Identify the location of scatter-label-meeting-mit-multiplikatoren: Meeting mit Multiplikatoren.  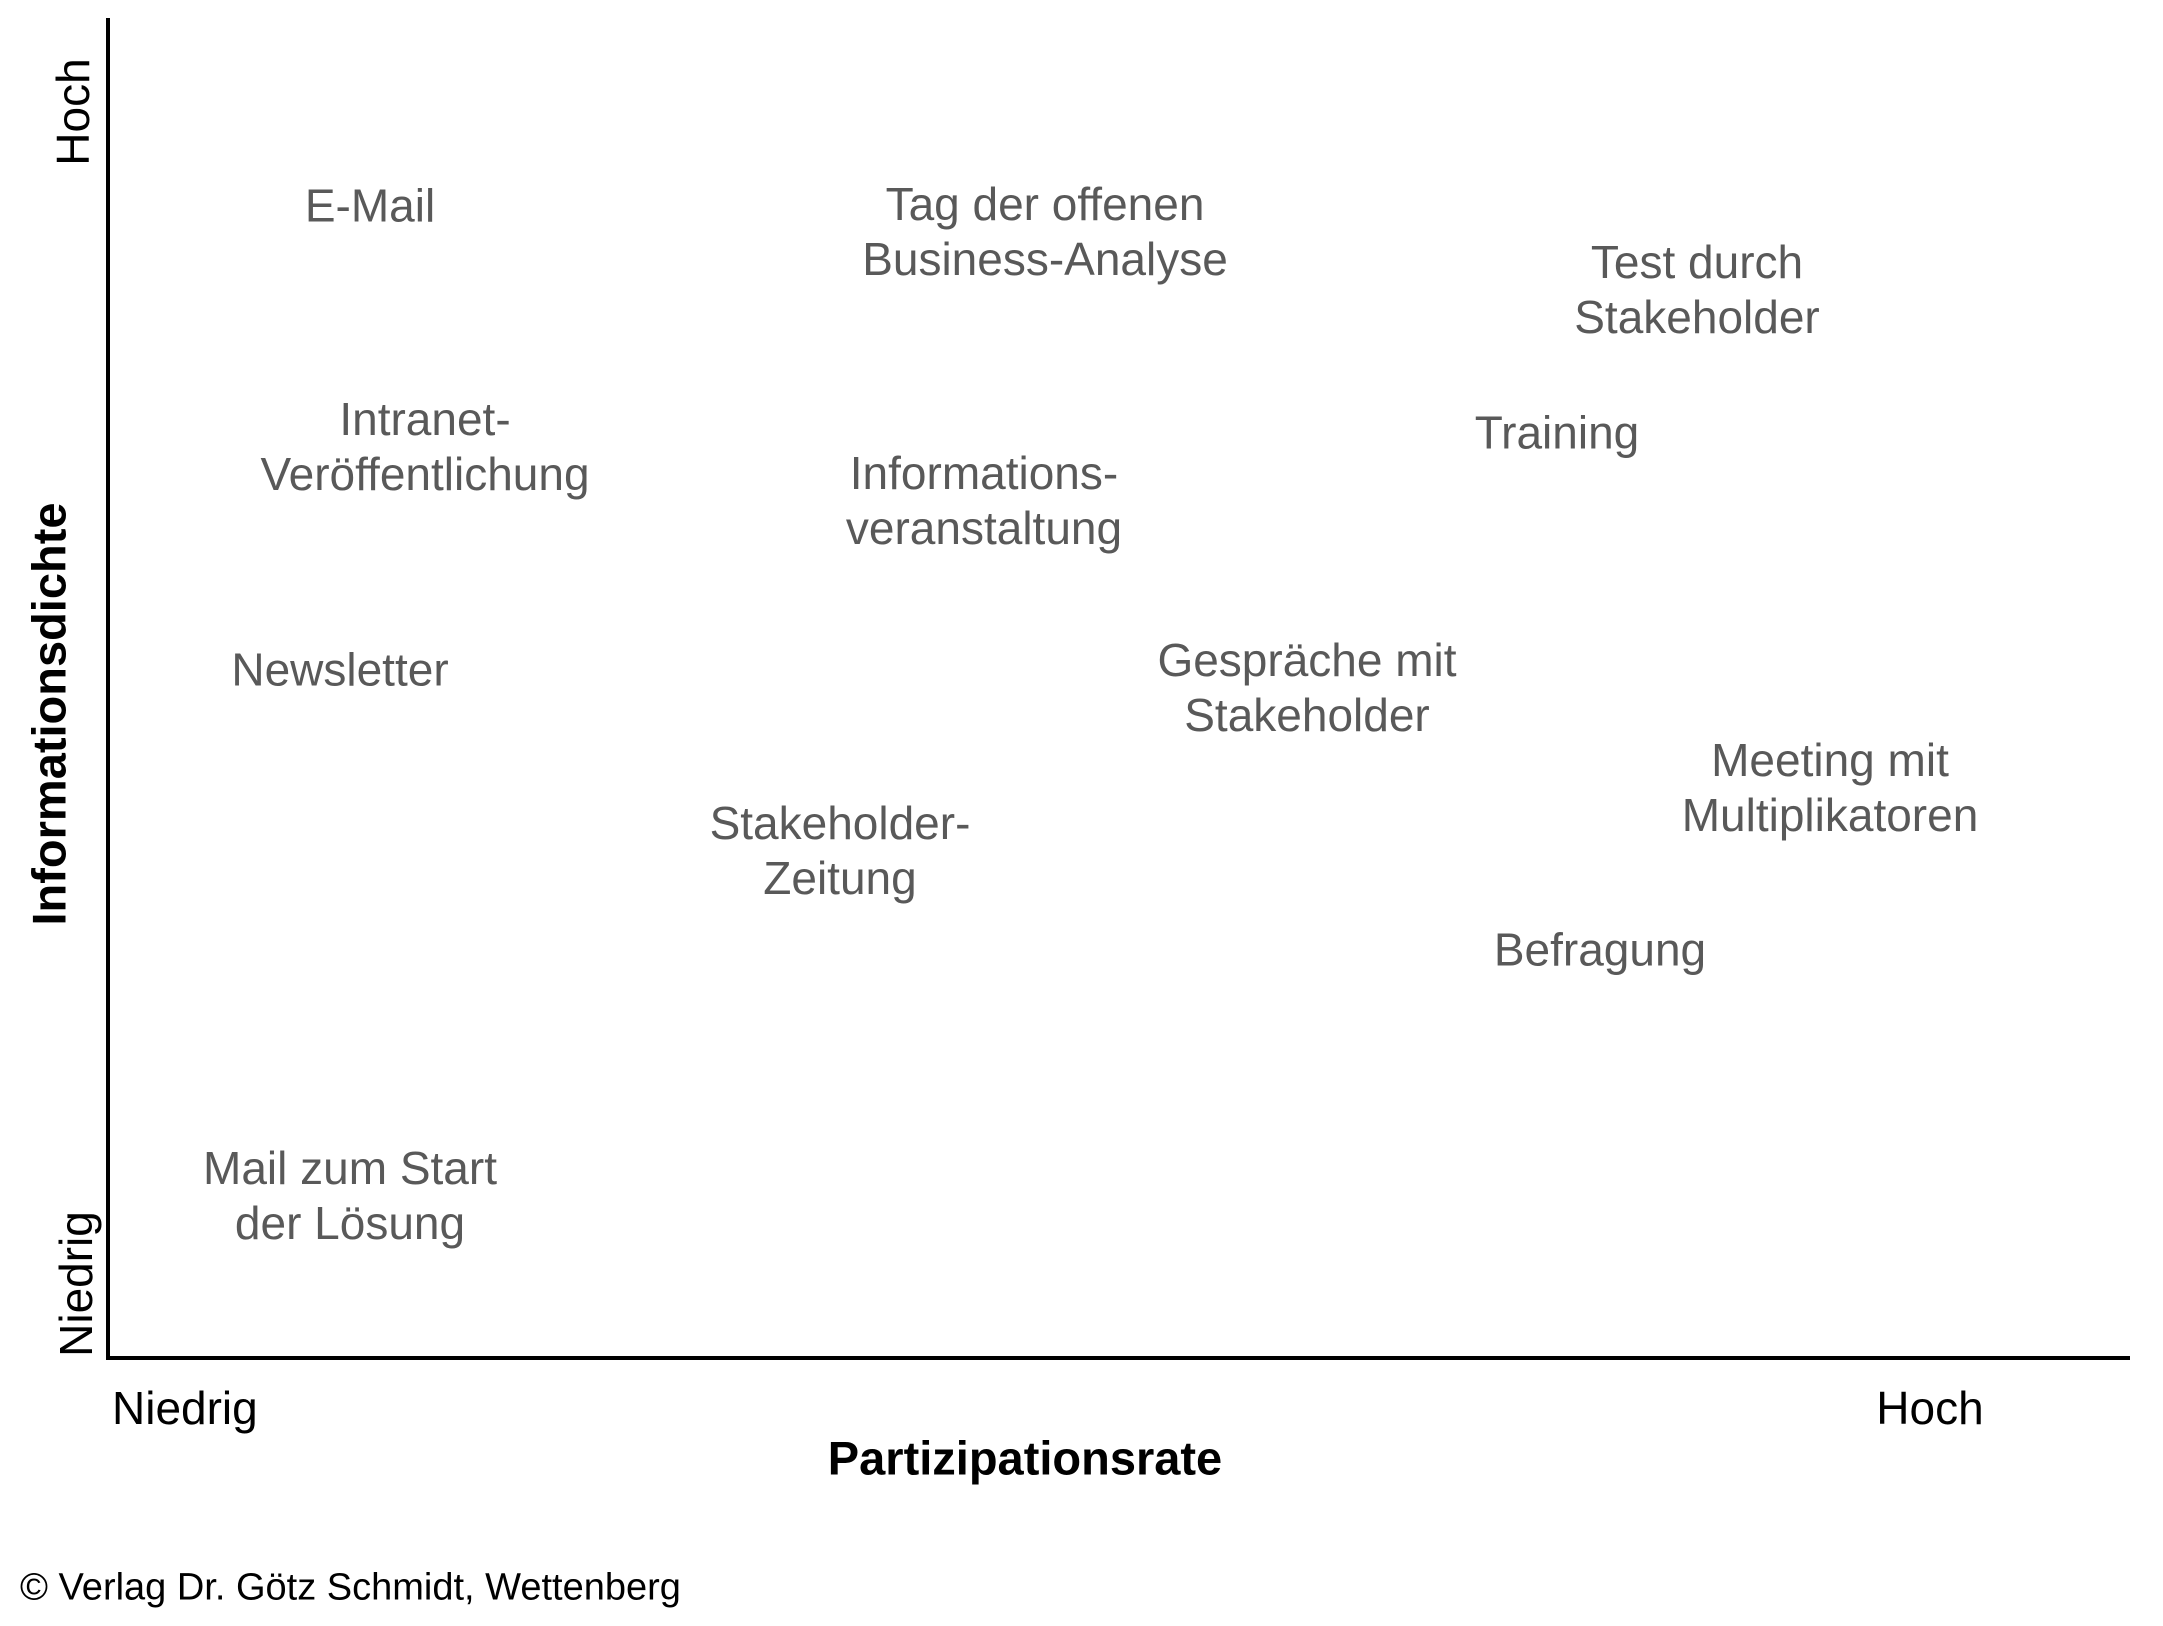
(1830, 787).